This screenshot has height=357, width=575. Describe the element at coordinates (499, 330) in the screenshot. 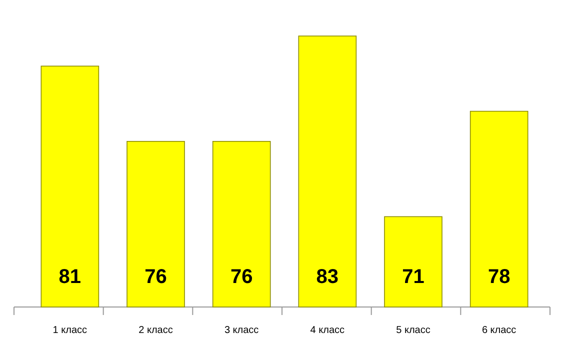

I see `x-tick-label: 6 класс` at that location.